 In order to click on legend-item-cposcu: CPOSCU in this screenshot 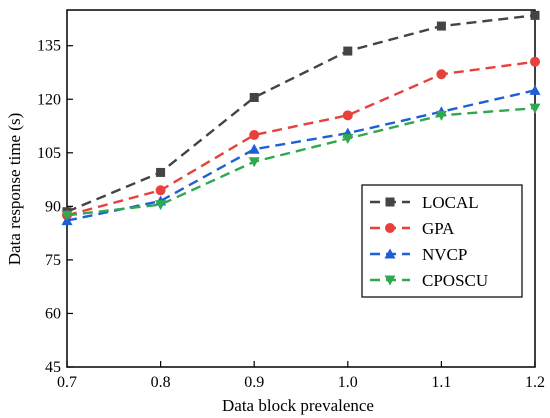, I will do `click(429, 280)`.